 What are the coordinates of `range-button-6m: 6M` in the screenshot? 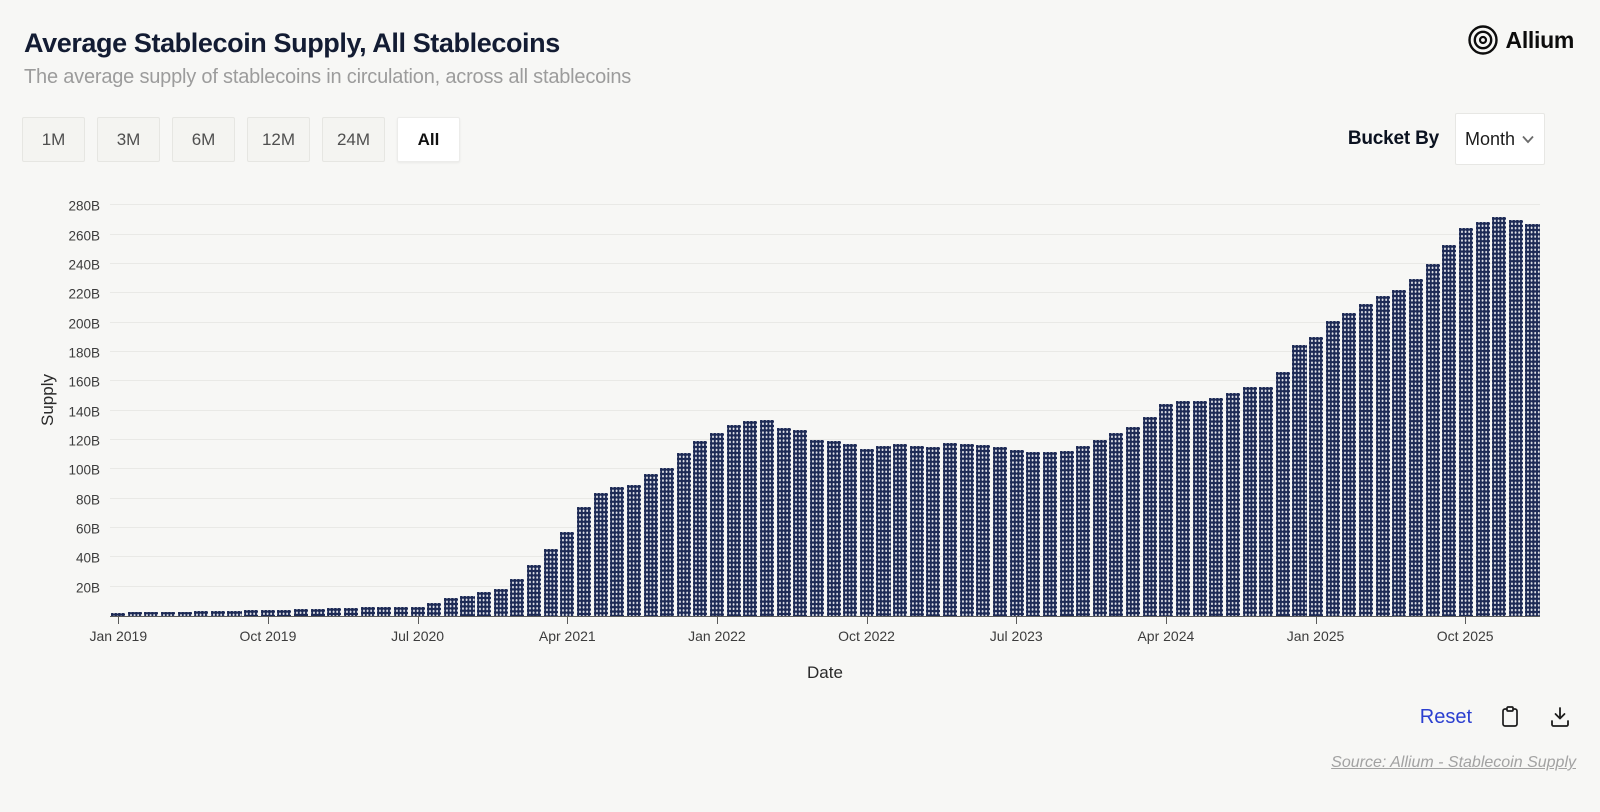 It's located at (203, 139).